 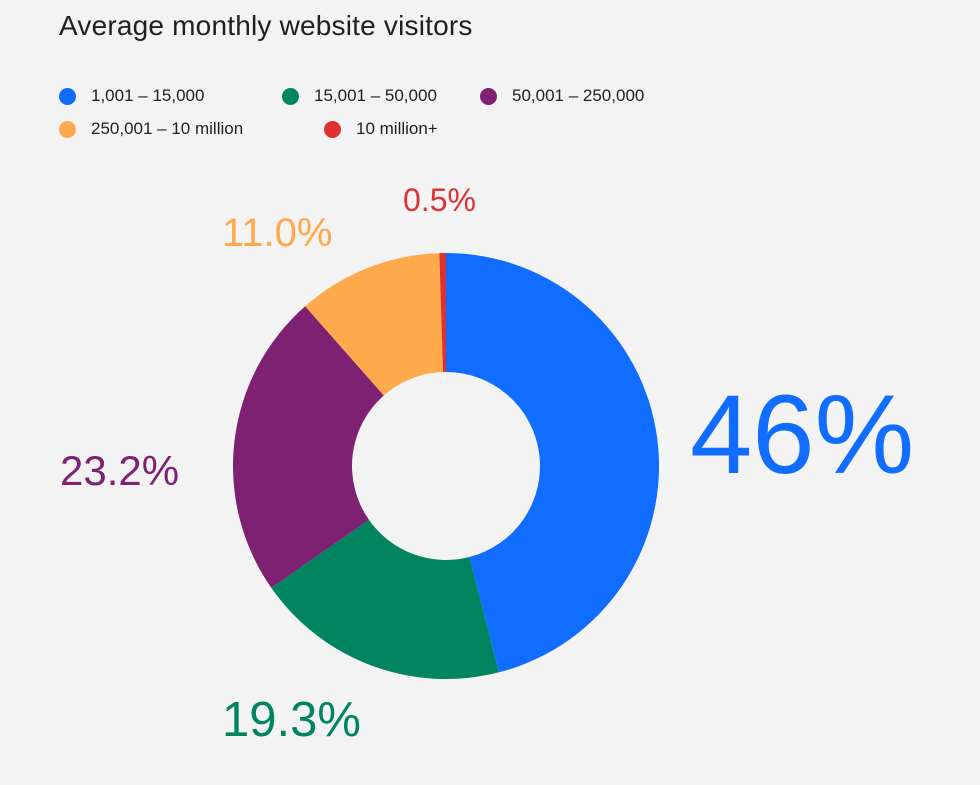 I want to click on legend-label: 250,001 – 10 million, so click(x=167, y=128).